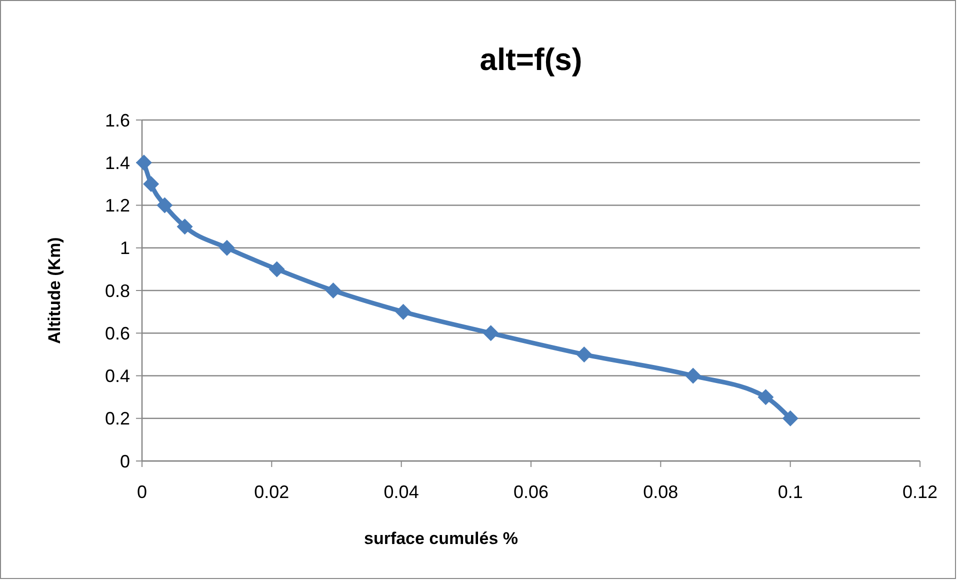 The image size is (958, 581). I want to click on x-tick-label: 0, so click(142, 492).